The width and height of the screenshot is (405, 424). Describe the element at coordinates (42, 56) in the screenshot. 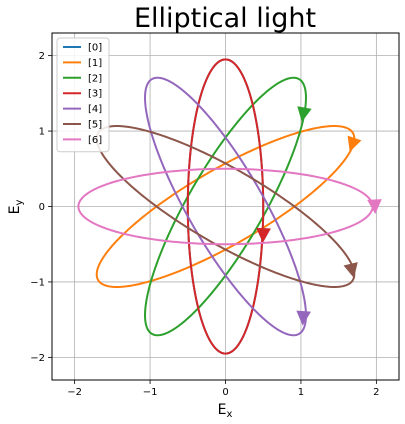

I see `y-tick-label: 2` at that location.